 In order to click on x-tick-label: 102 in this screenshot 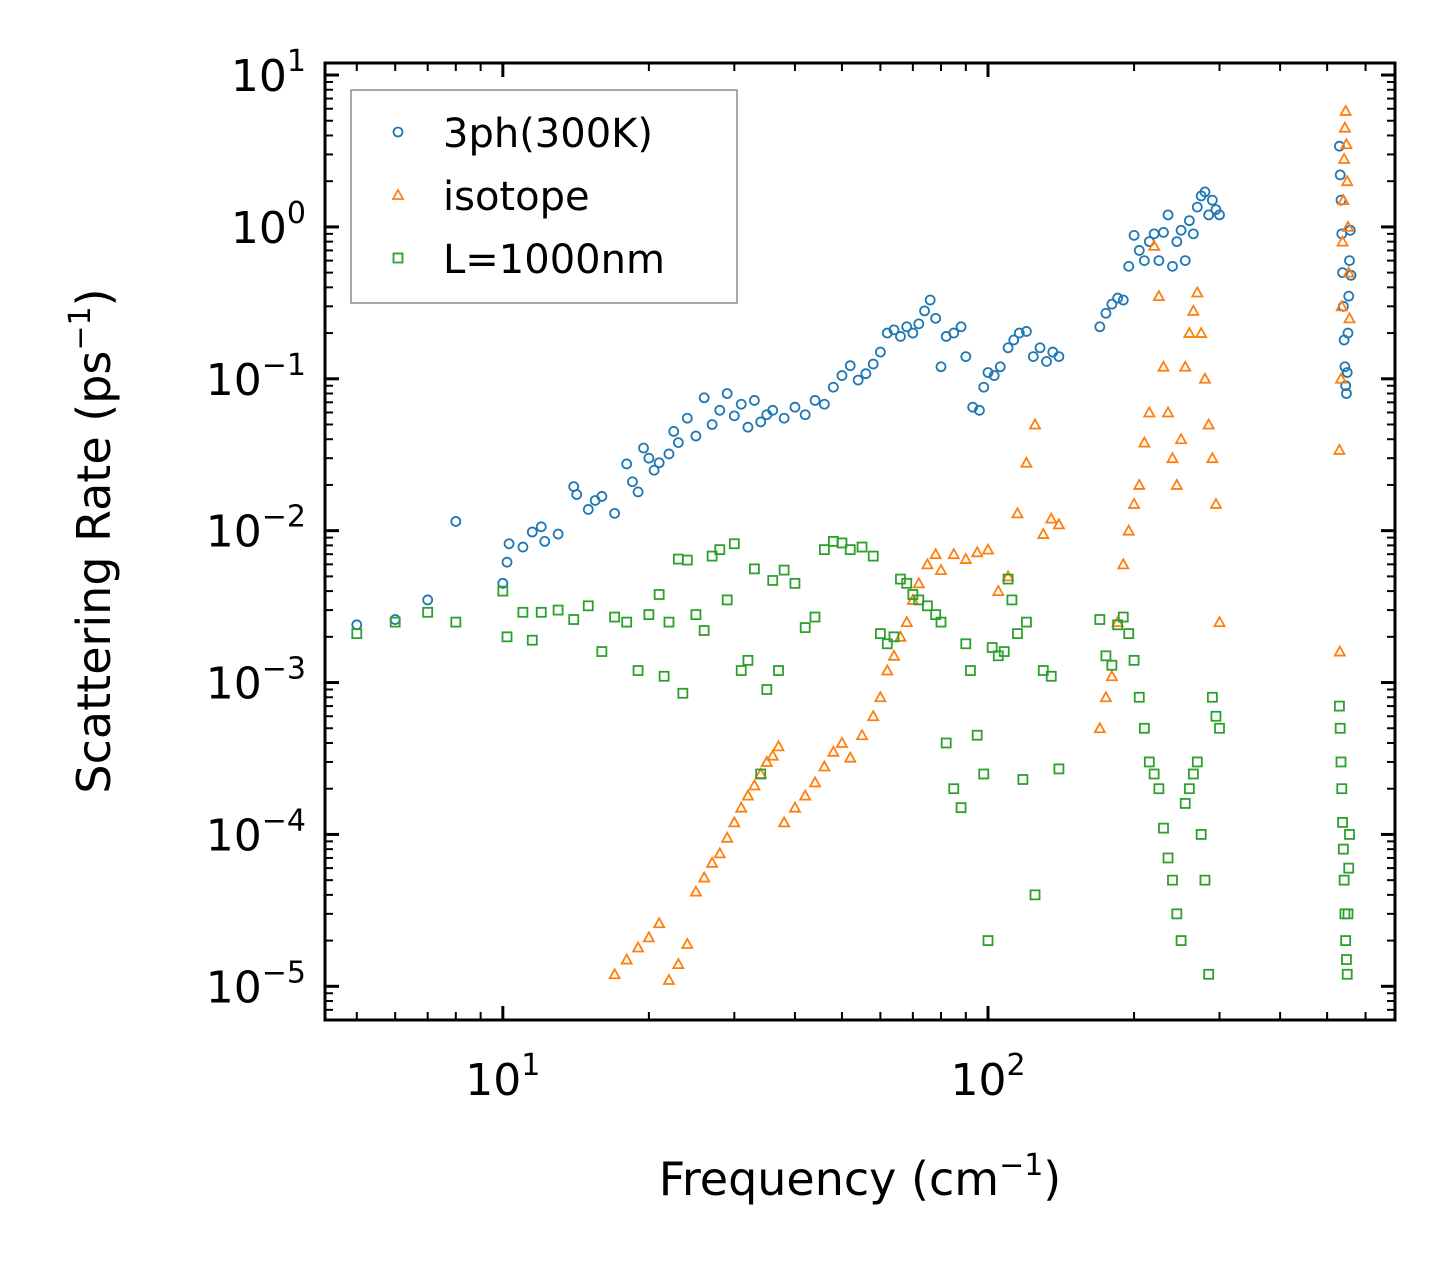, I will do `click(987, 1077)`.